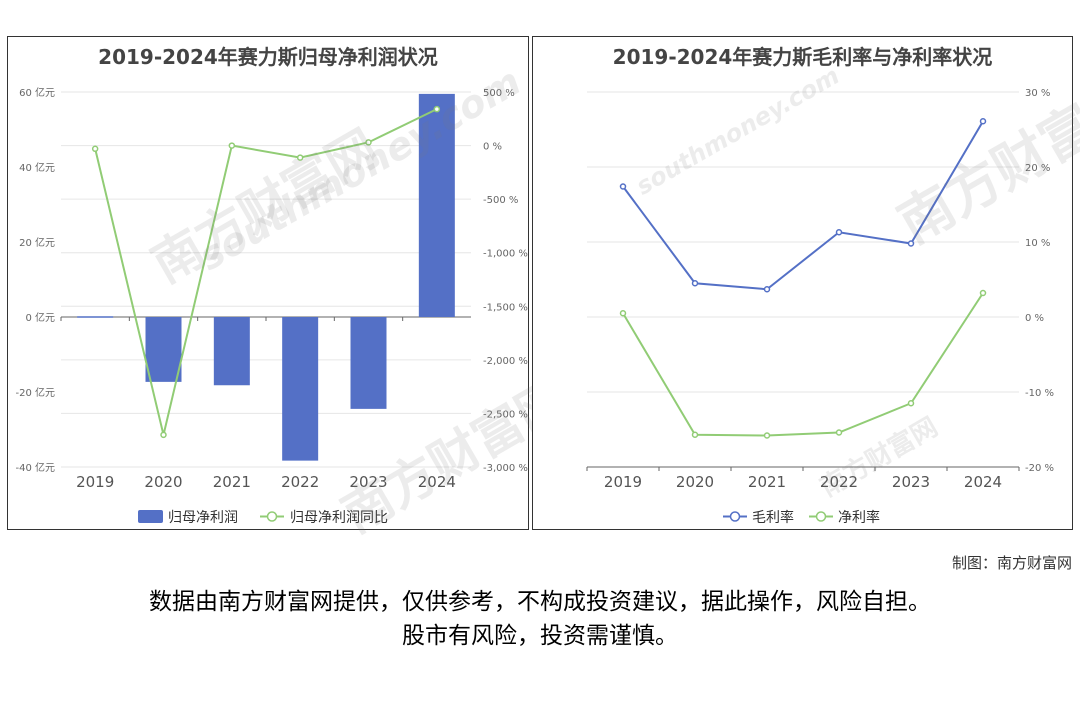 The image size is (1080, 720). I want to click on right-axis-tick-label: -20 %, so click(1039, 468).